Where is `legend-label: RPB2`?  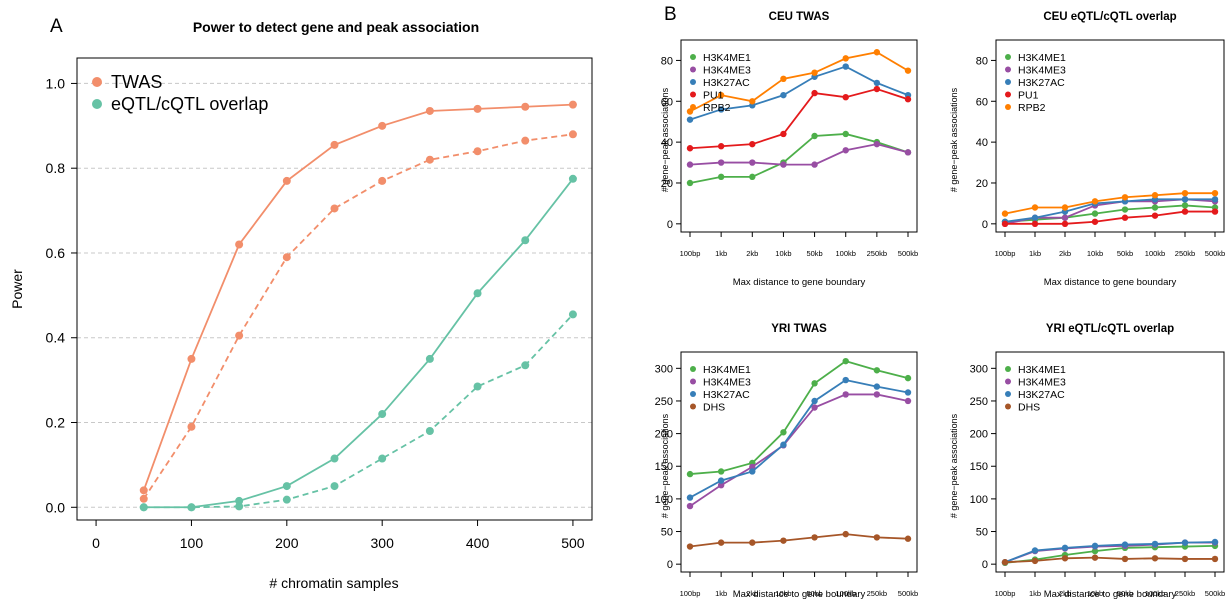 legend-label: RPB2 is located at coordinates (717, 108).